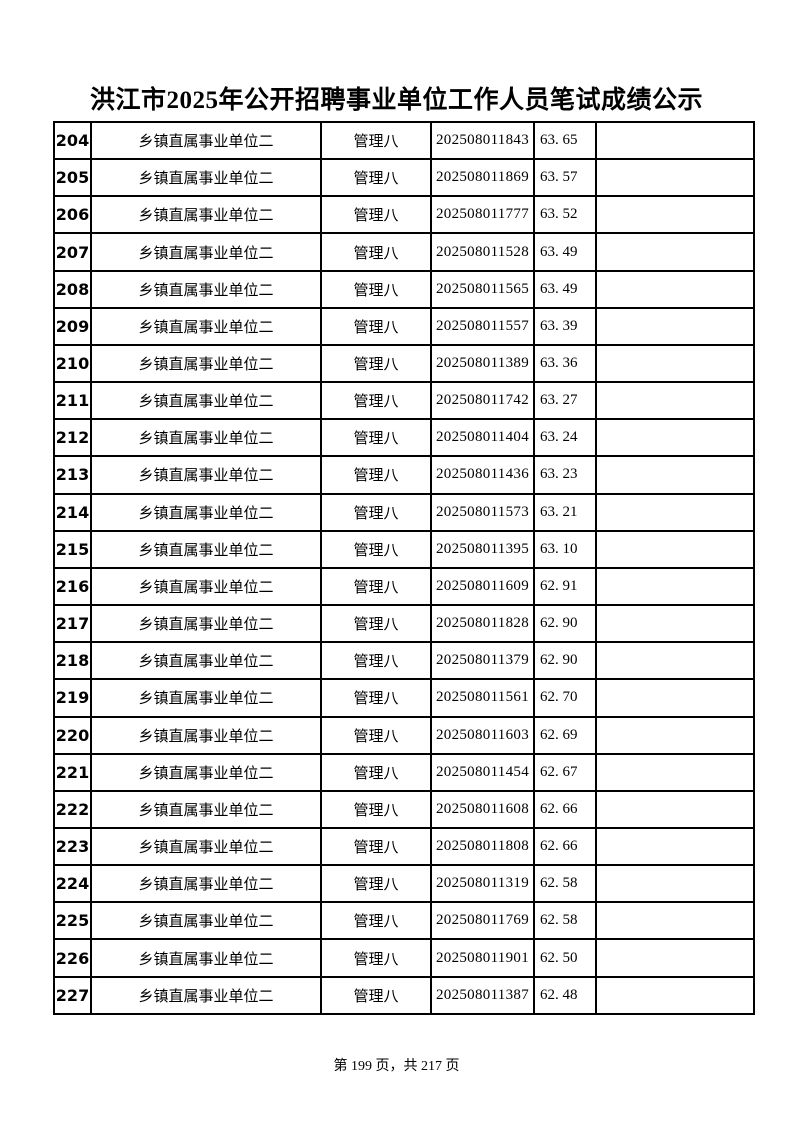 Image resolution: width=793 pixels, height=1122 pixels. I want to click on candidate-id-cell: 202508011389, so click(482, 363).